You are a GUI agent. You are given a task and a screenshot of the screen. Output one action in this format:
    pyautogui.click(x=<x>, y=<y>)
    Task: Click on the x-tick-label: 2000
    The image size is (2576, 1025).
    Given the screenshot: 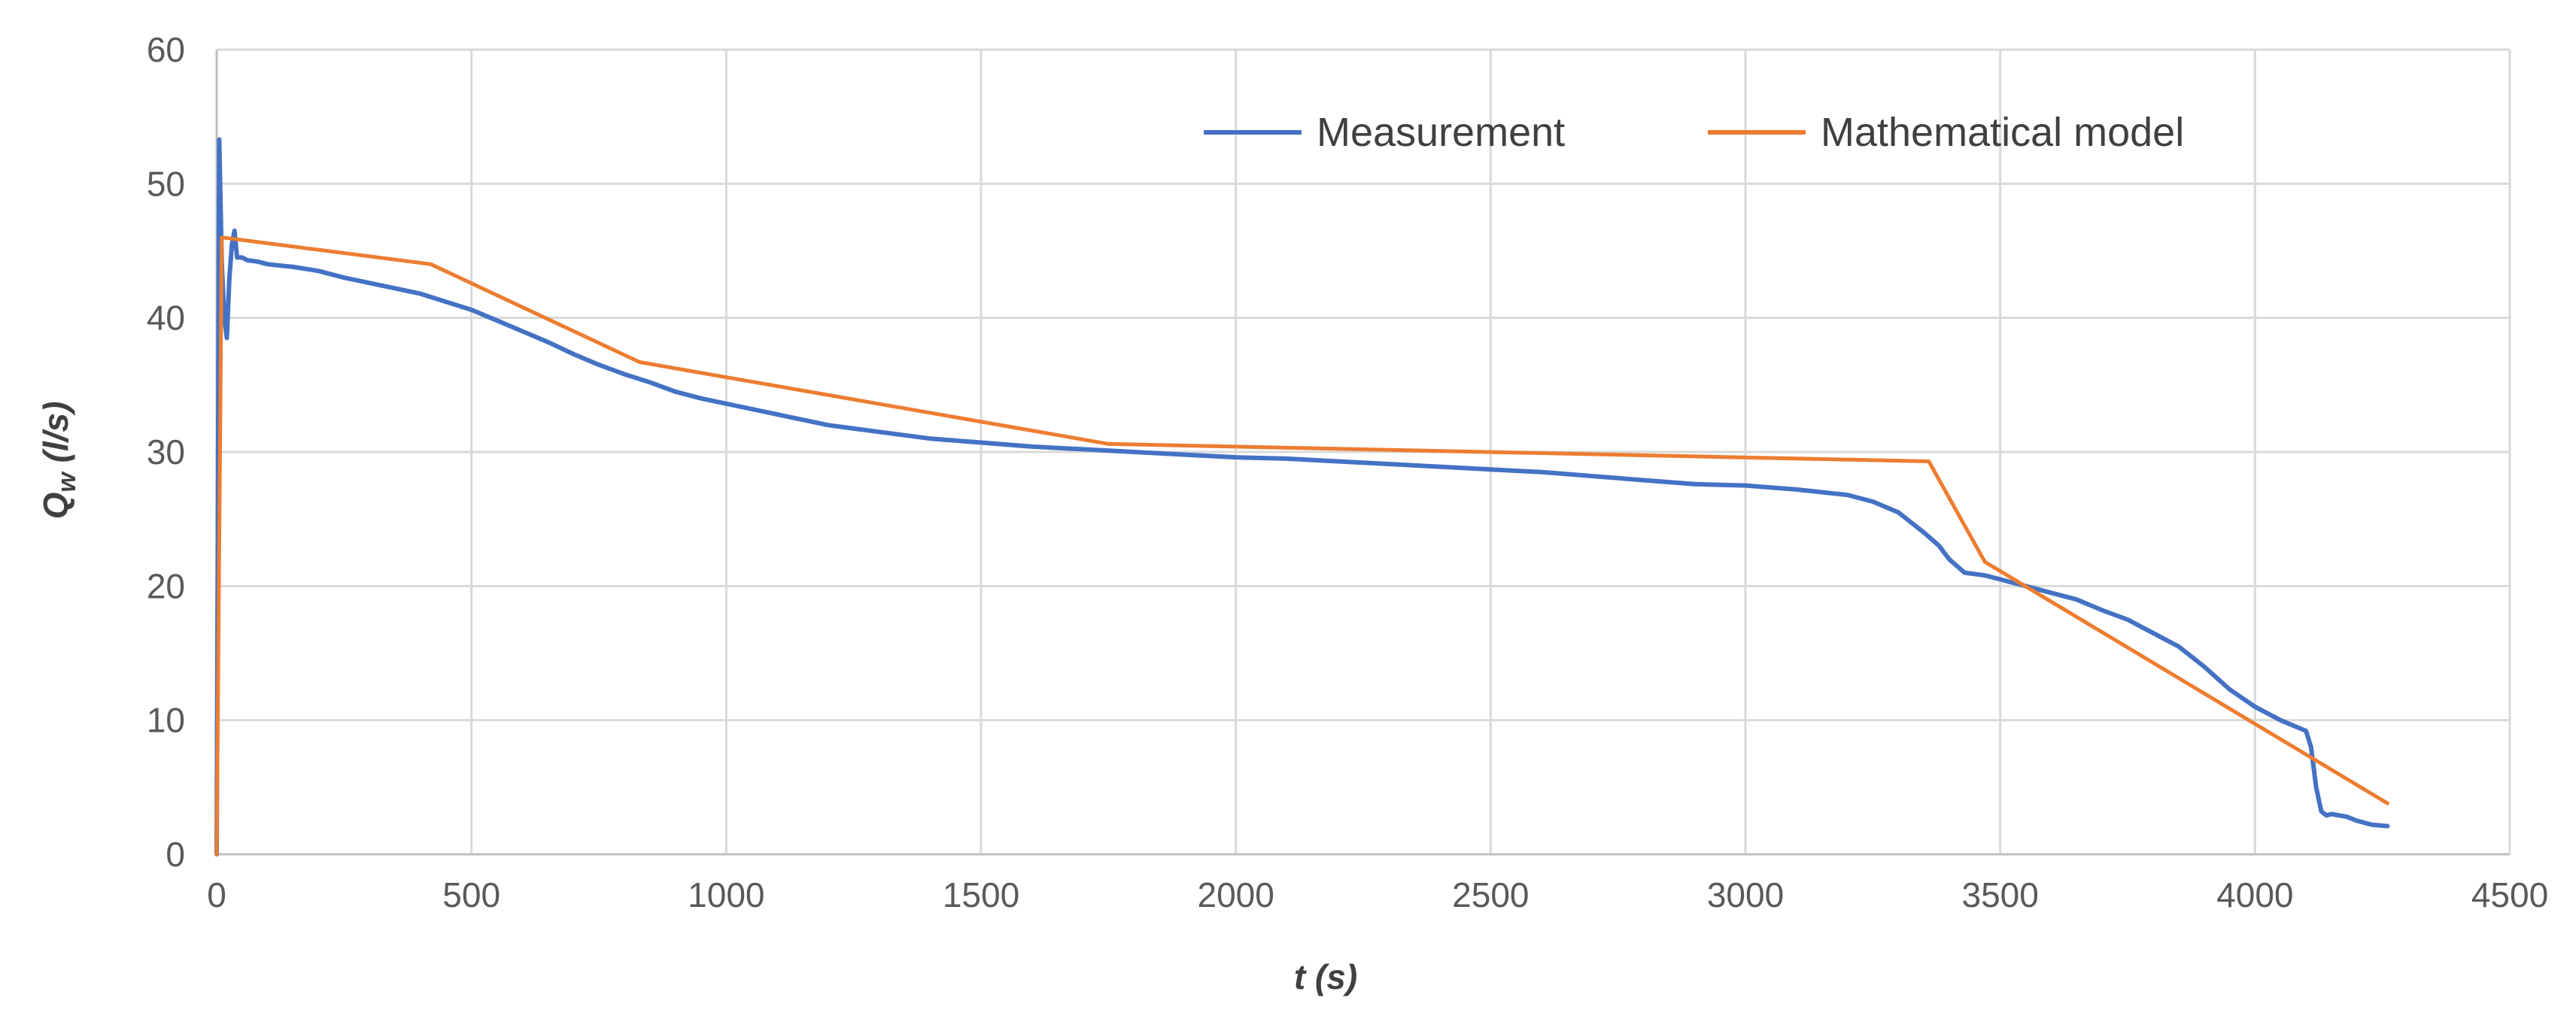 What is the action you would take?
    pyautogui.click(x=1236, y=894)
    